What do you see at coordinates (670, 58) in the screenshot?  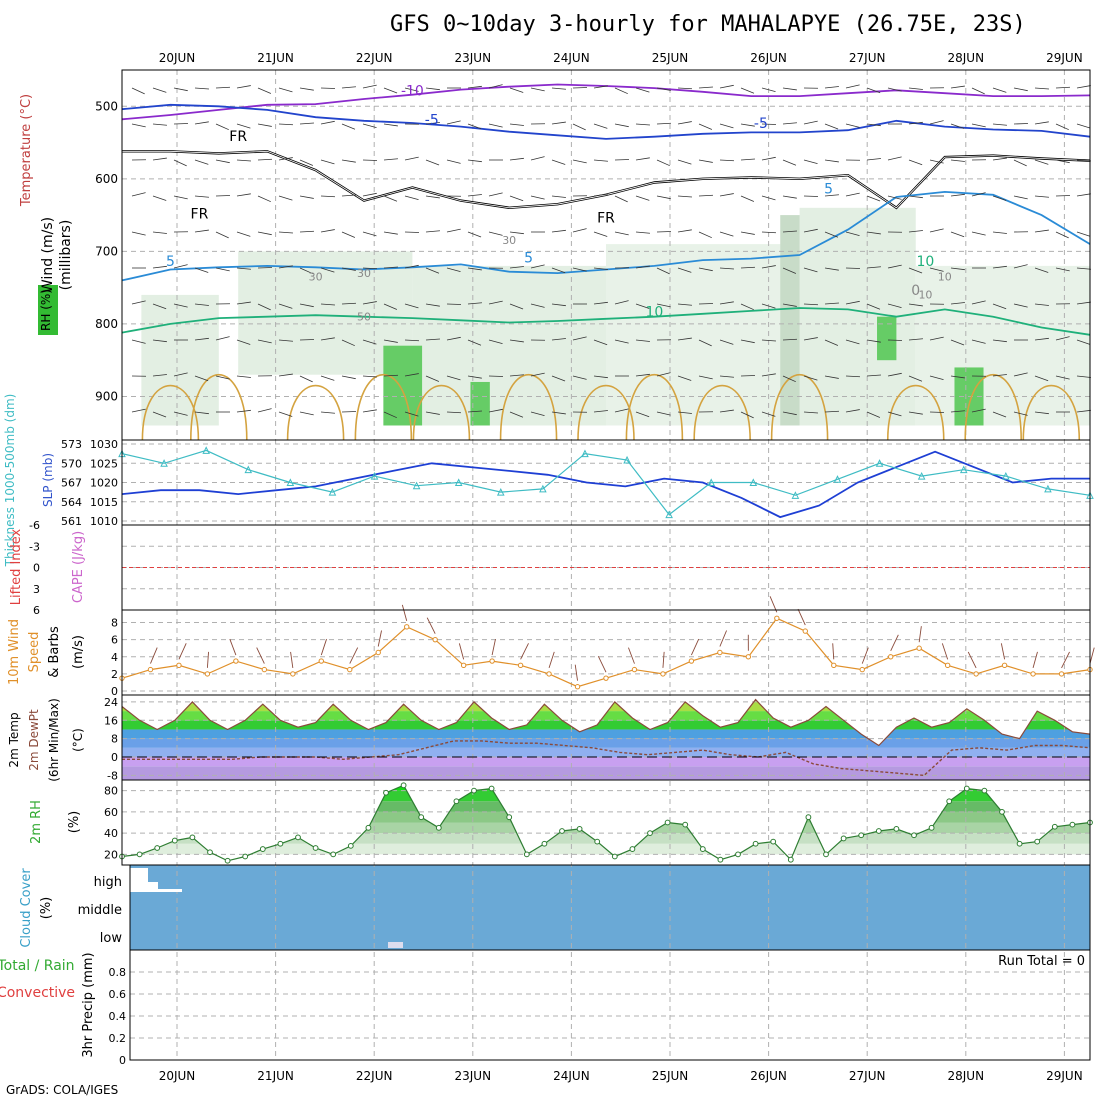 I see `top-day-label: 25JUN` at bounding box center [670, 58].